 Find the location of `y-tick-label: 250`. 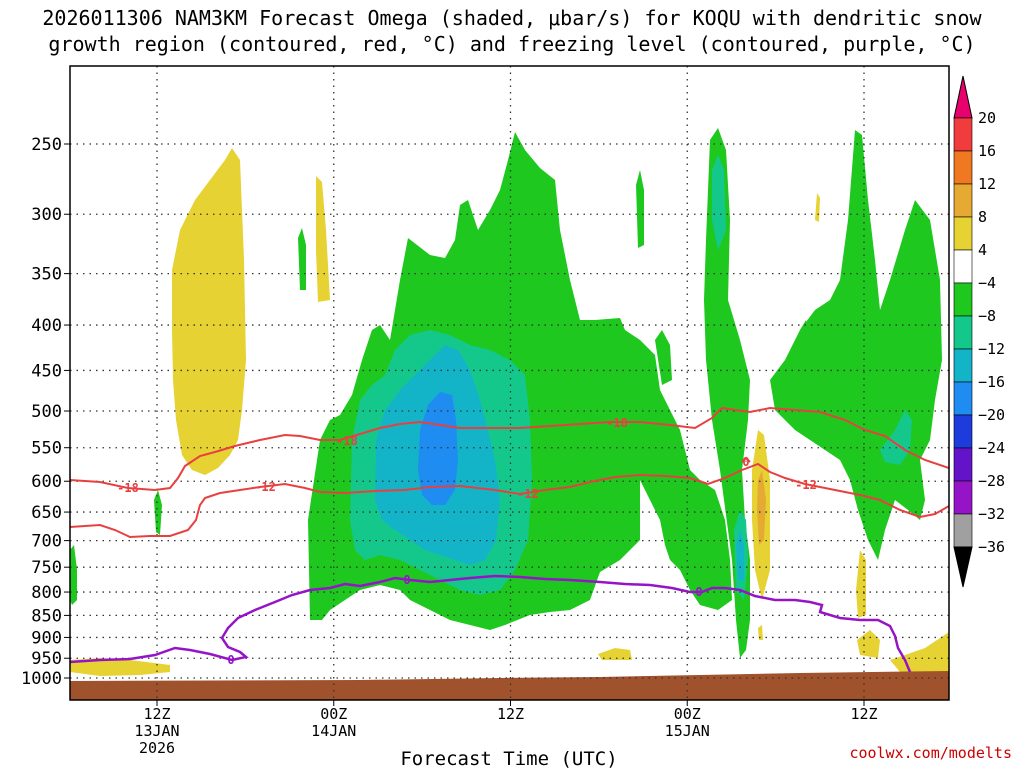

y-tick-label: 250 is located at coordinates (46, 145).